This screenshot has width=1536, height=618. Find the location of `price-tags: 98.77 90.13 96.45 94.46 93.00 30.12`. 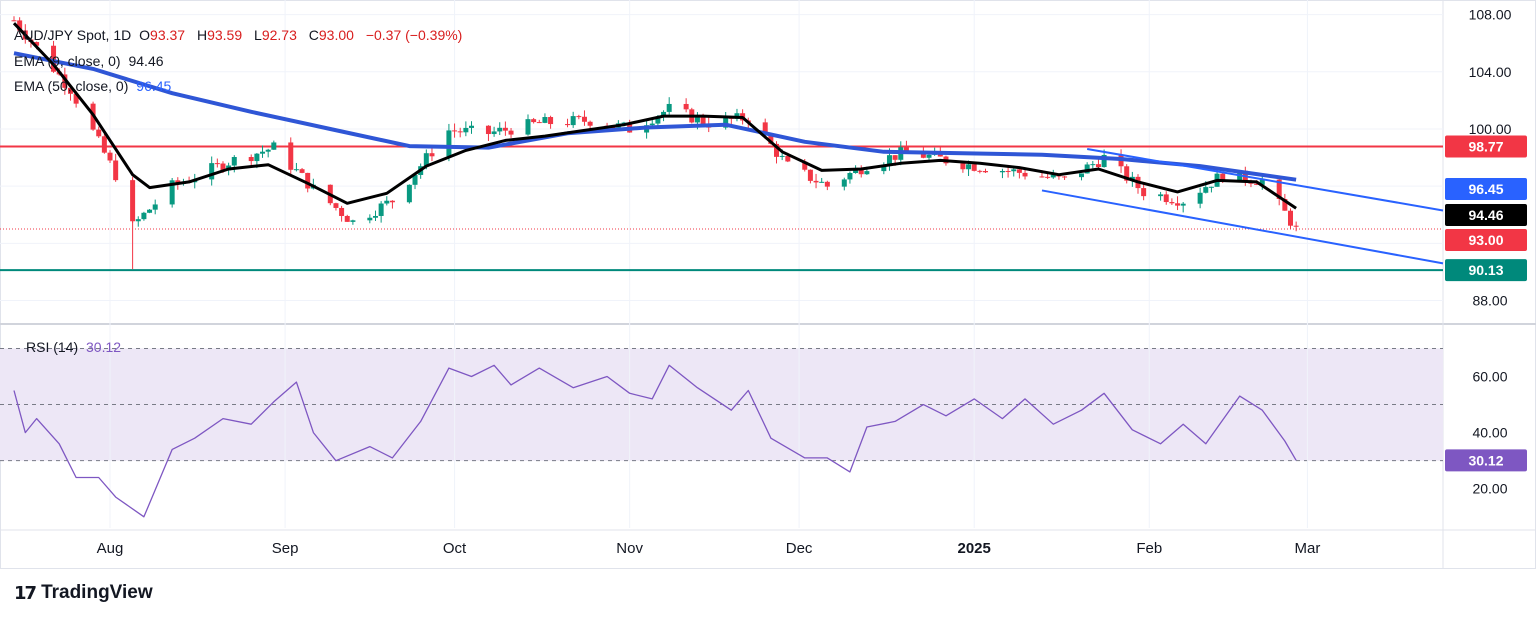

price-tags: 98.77 90.13 96.45 94.46 93.00 30.12 is located at coordinates (1486, 303).